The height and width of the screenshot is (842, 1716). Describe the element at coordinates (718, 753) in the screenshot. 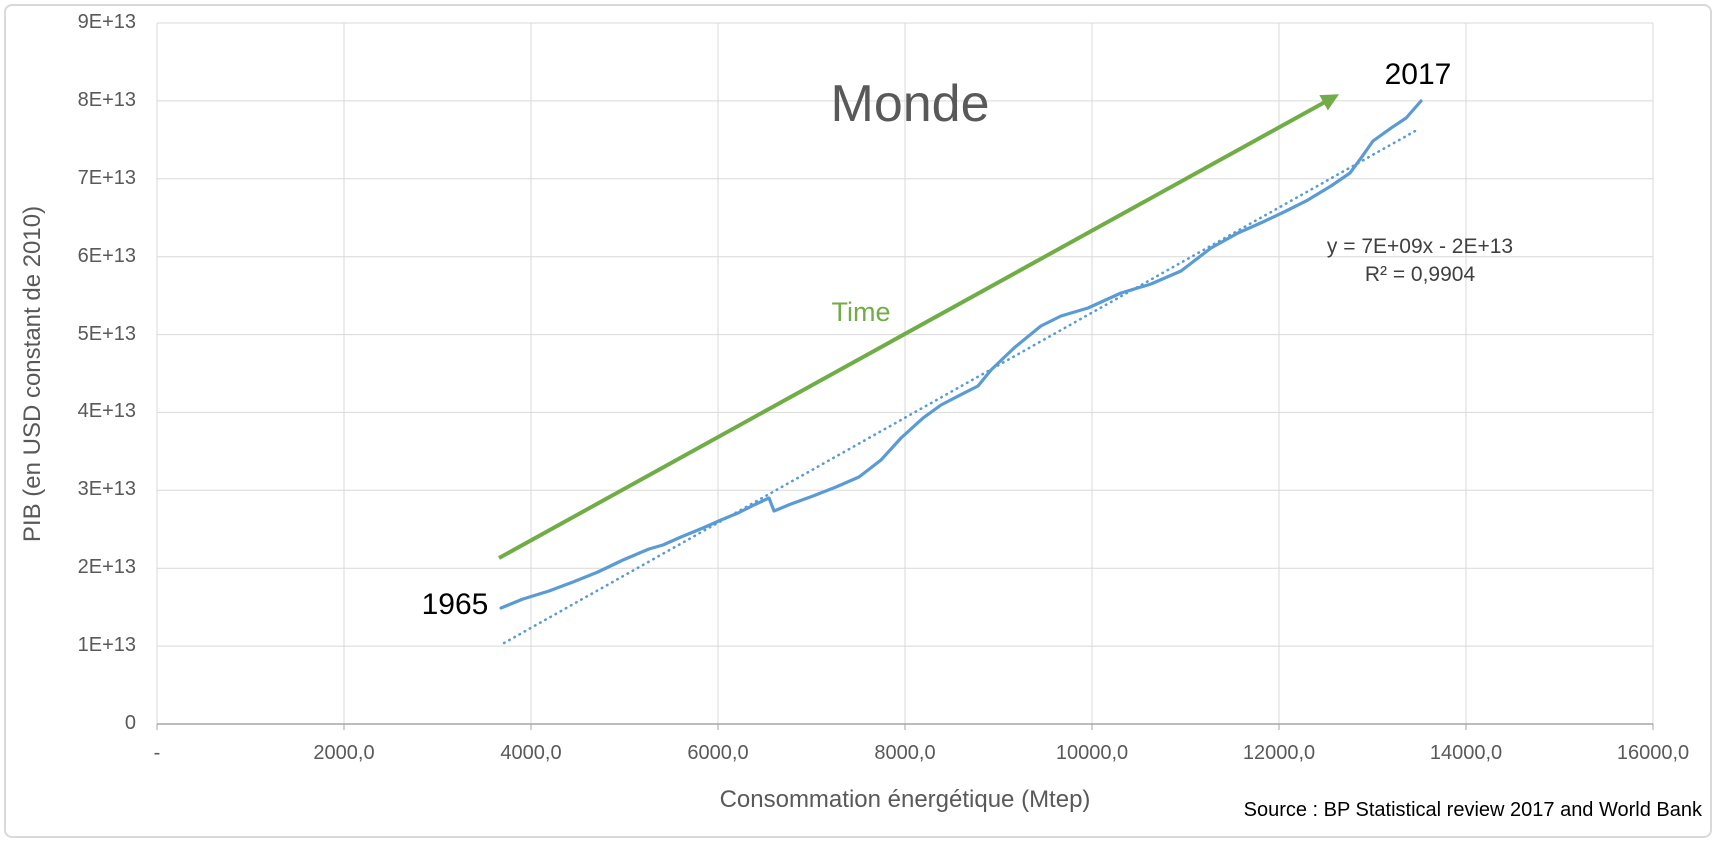

I see `x-tick-label: 6000,0` at that location.